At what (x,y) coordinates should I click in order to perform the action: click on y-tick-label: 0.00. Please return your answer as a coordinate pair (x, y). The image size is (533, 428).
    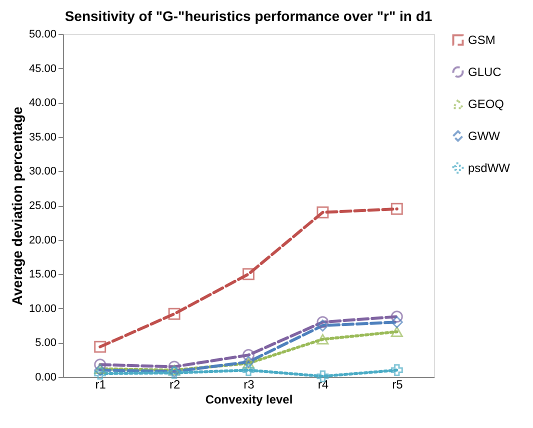
    Looking at the image, I should click on (45, 378).